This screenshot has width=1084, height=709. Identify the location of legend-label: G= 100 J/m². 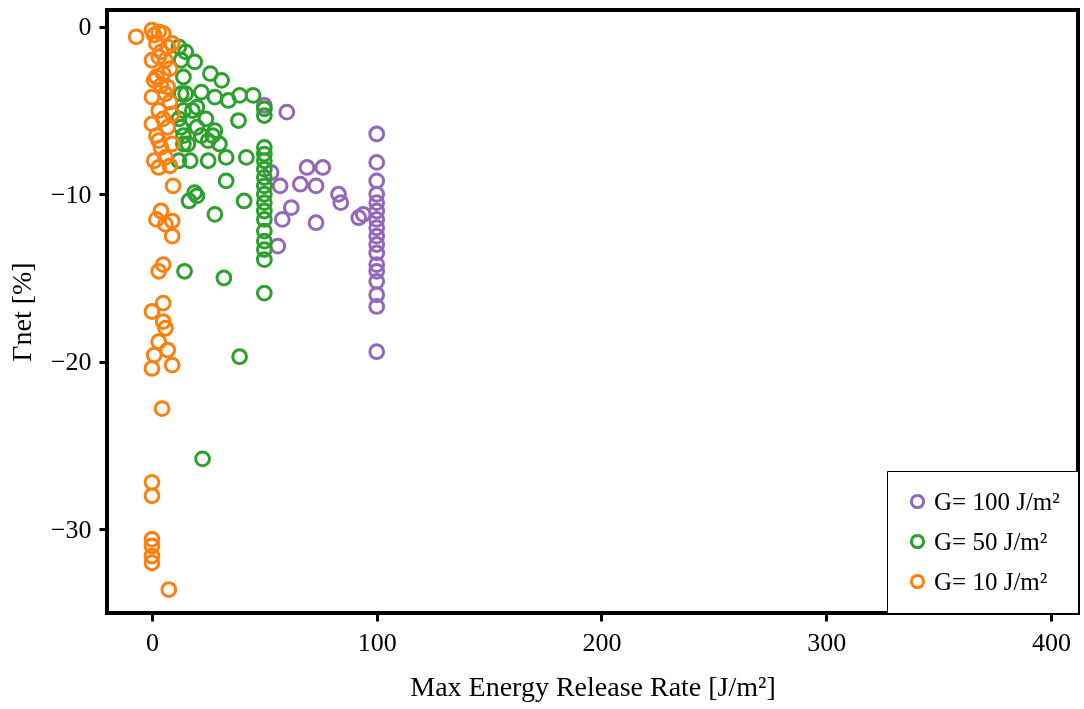
(997, 501).